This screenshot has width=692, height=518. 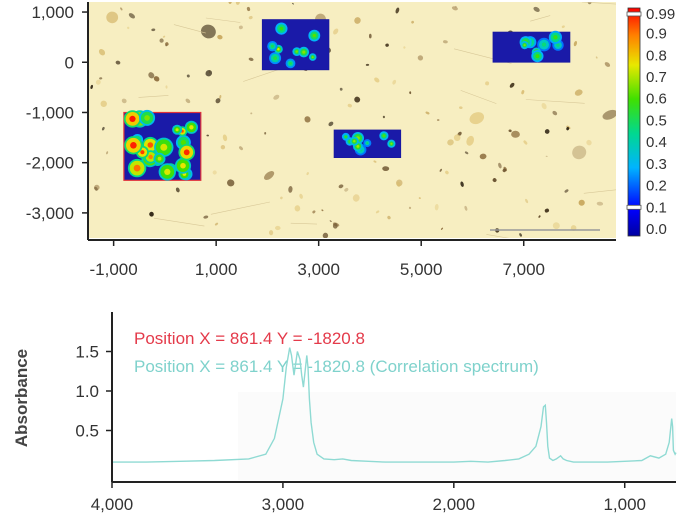 What do you see at coordinates (421, 269) in the screenshot?
I see `map-x-tick-label: 5,000` at bounding box center [421, 269].